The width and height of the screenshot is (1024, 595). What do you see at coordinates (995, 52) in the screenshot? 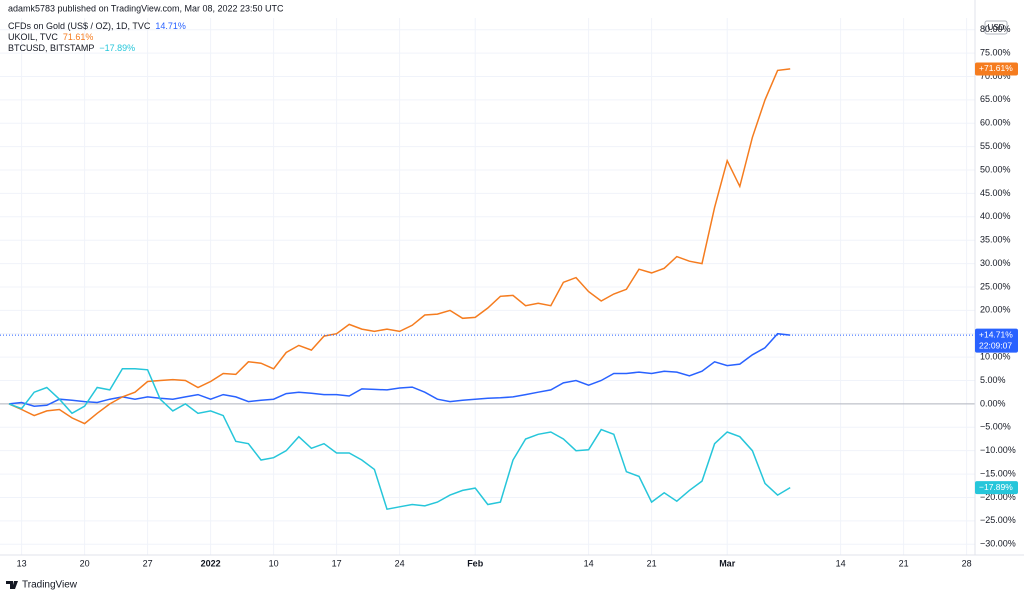
I see `y-tick-label: 75.00%` at bounding box center [995, 52].